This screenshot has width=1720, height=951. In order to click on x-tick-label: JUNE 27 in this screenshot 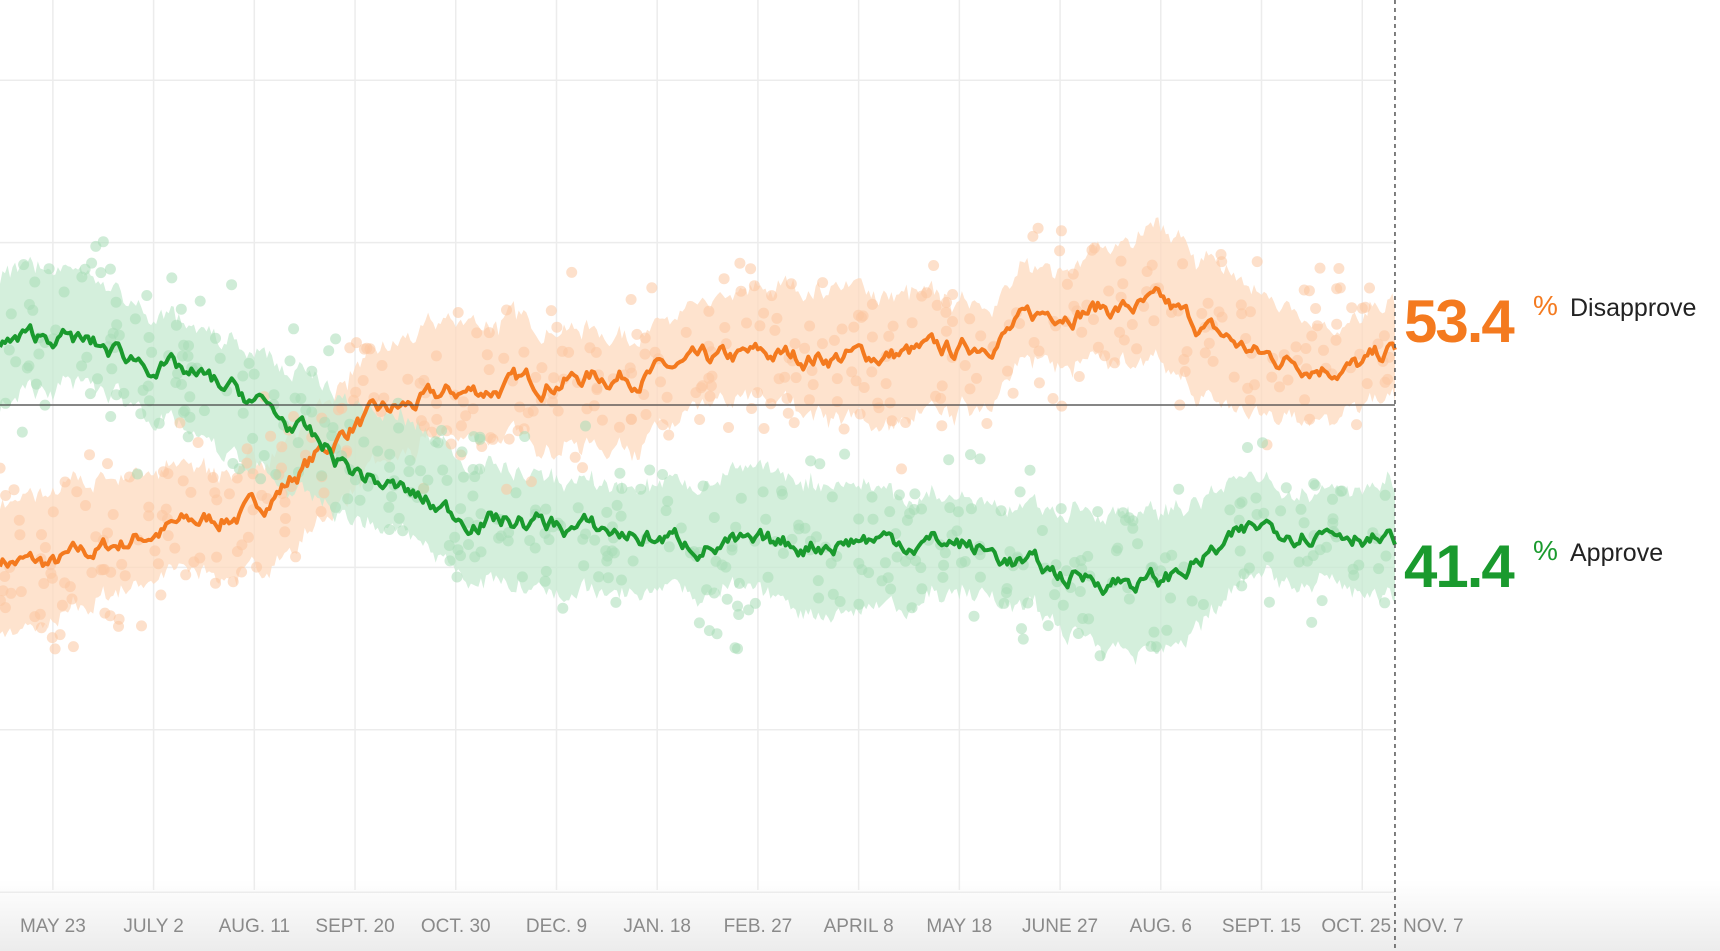, I will do `click(1060, 926)`.